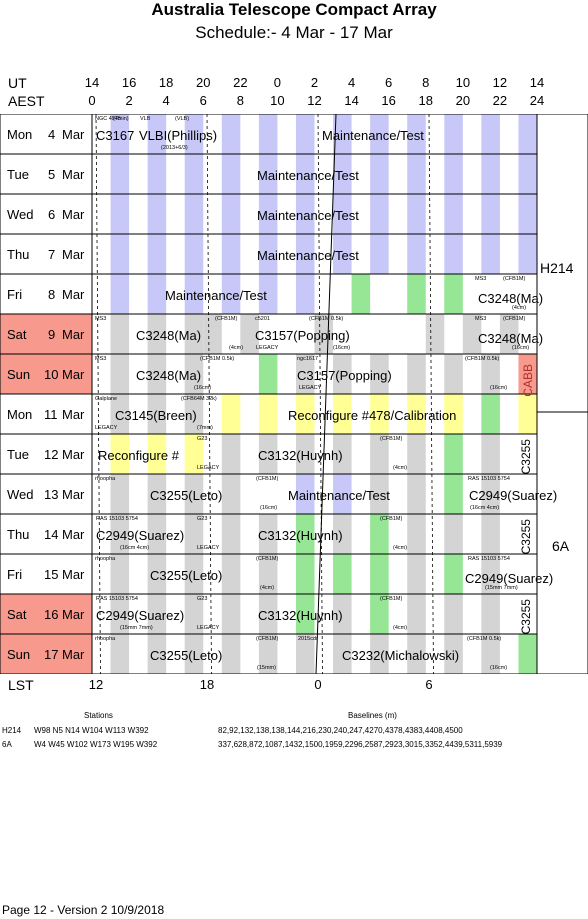  Describe the element at coordinates (18, 254) in the screenshot. I see `day-name: Thu` at that location.